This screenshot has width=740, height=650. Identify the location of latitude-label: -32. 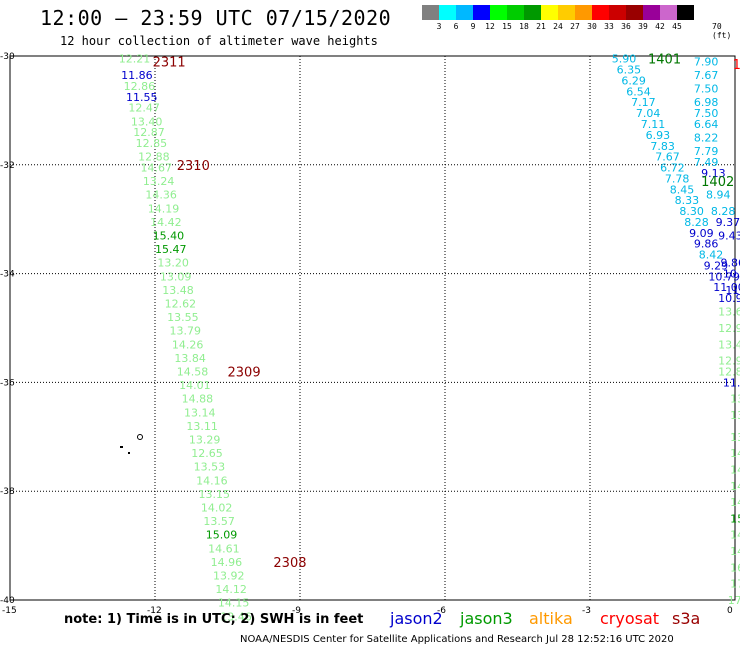
(7, 166).